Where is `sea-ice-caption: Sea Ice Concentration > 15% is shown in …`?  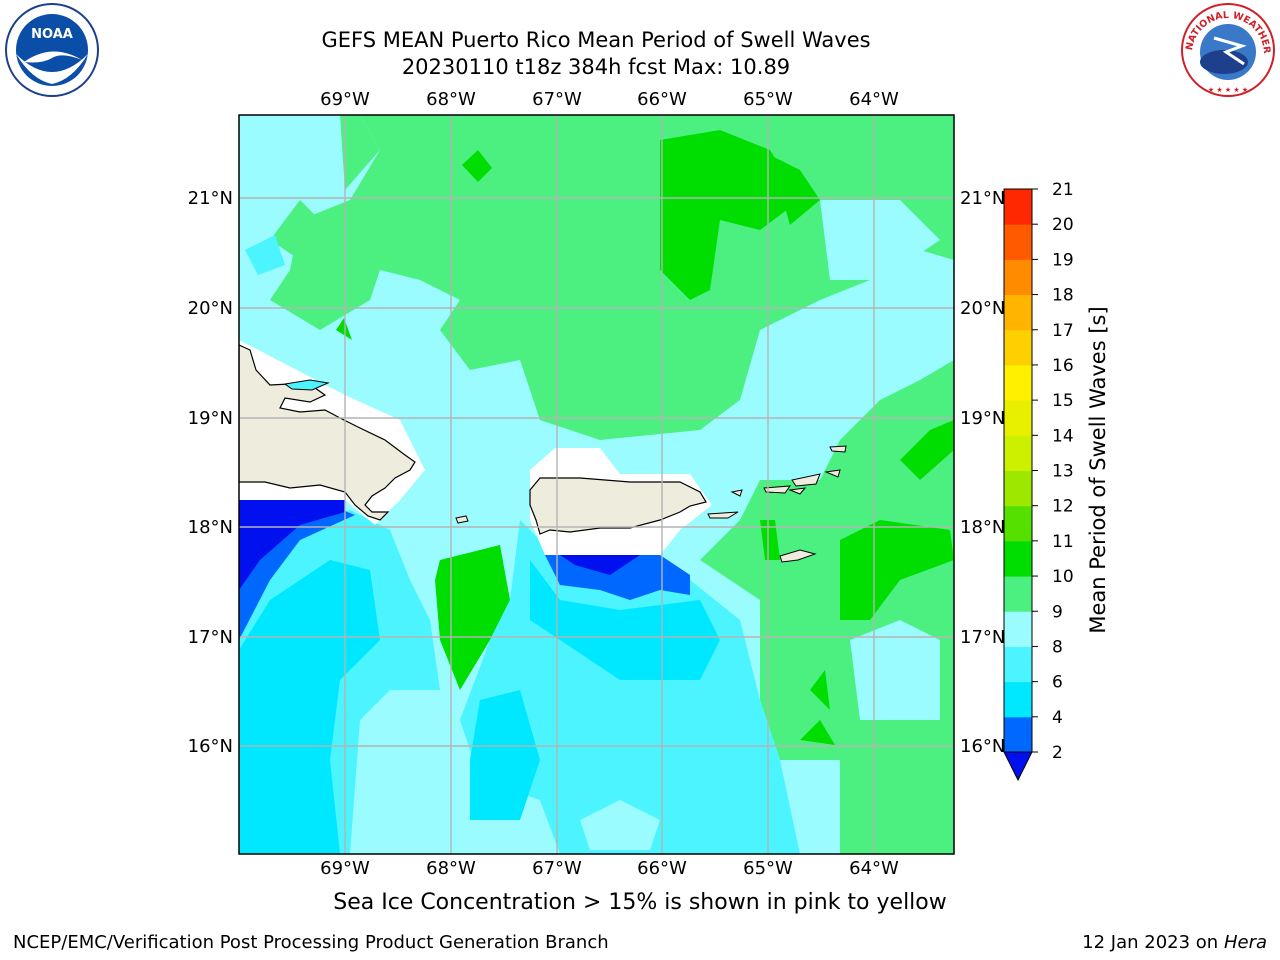 sea-ice-caption: Sea Ice Concentration > 15% is shown in … is located at coordinates (640, 902).